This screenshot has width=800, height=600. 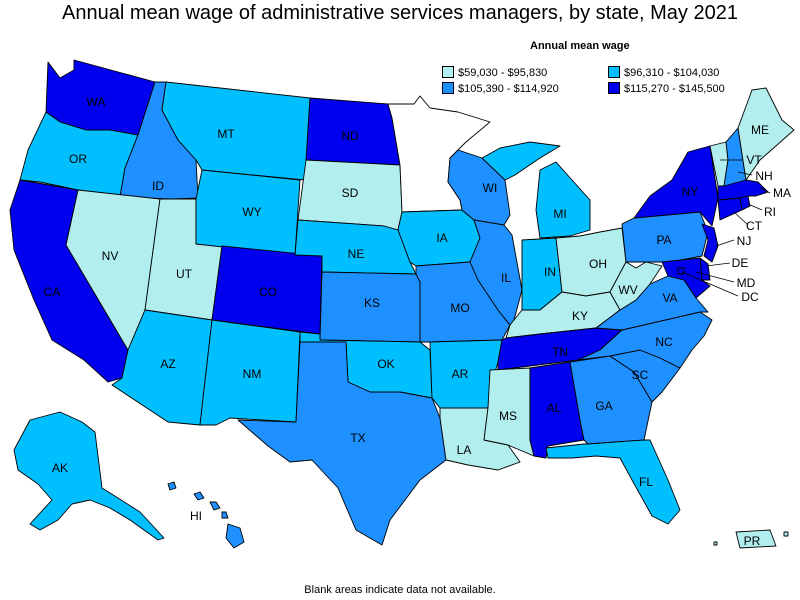 What do you see at coordinates (464, 450) in the screenshot?
I see `label-LA: LA` at bounding box center [464, 450].